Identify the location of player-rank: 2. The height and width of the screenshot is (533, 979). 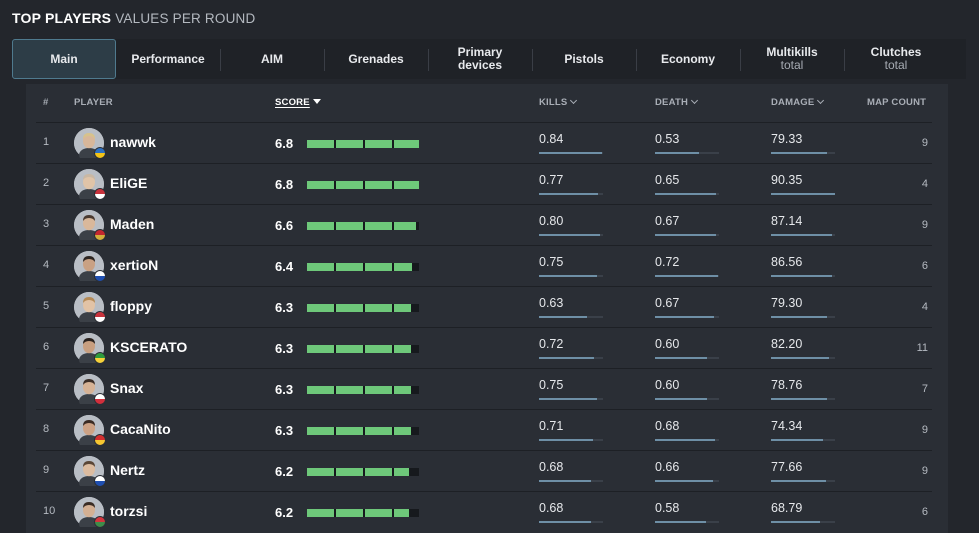
(46, 183).